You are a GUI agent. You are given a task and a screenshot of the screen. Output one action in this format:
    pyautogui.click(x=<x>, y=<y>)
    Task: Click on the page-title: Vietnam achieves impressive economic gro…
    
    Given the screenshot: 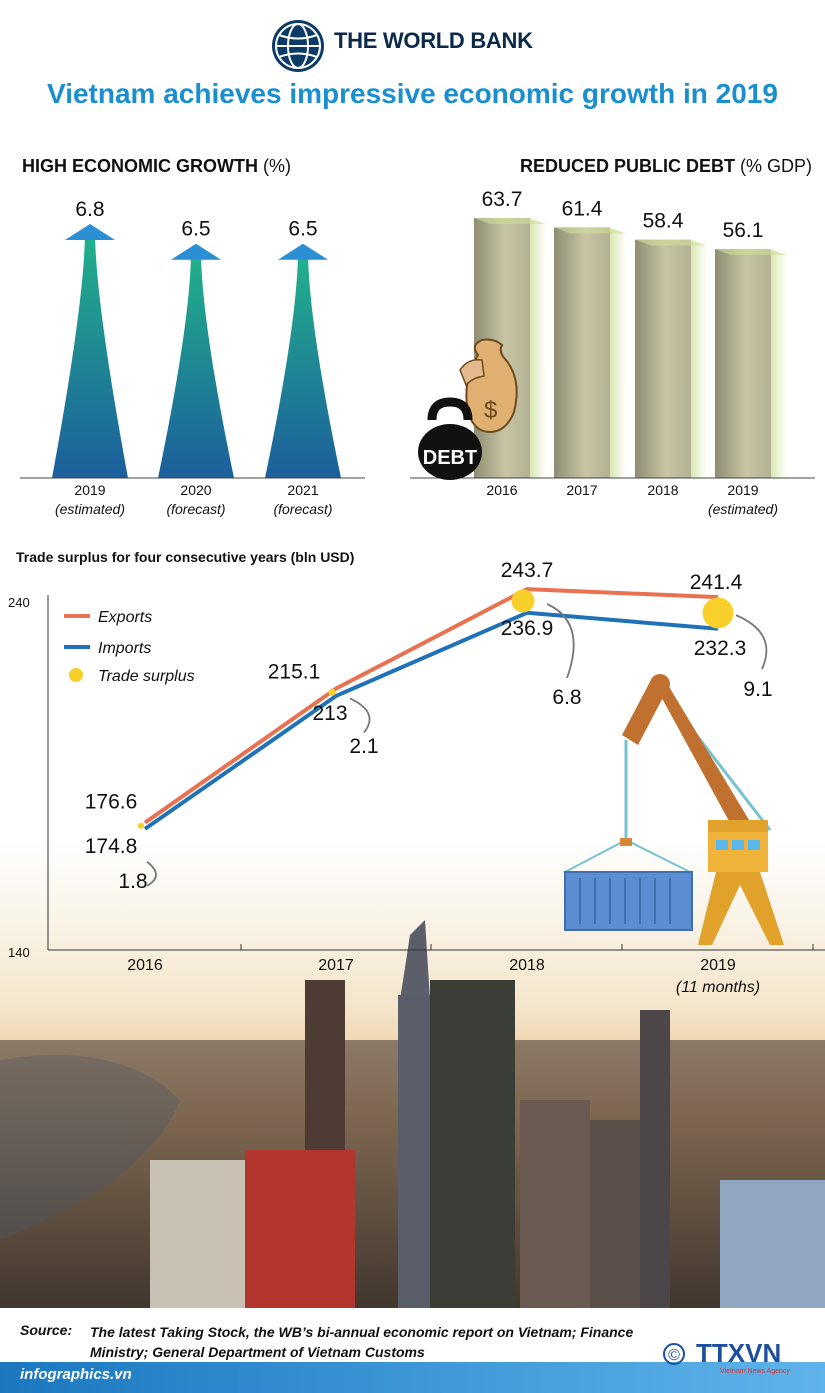 What is the action you would take?
    pyautogui.click(x=412, y=93)
    